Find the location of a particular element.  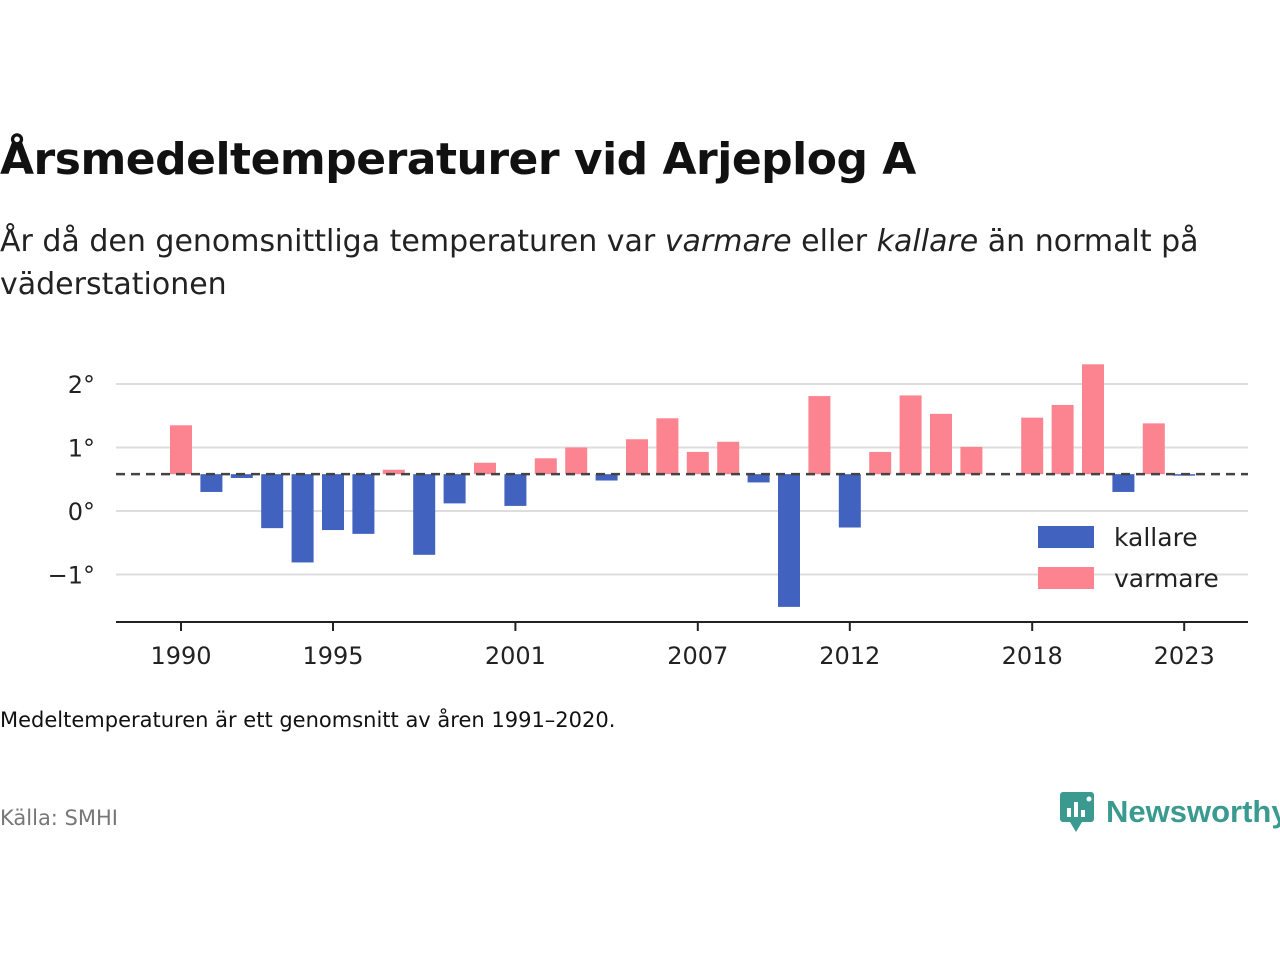

bar-2018 is located at coordinates (1032, 446).